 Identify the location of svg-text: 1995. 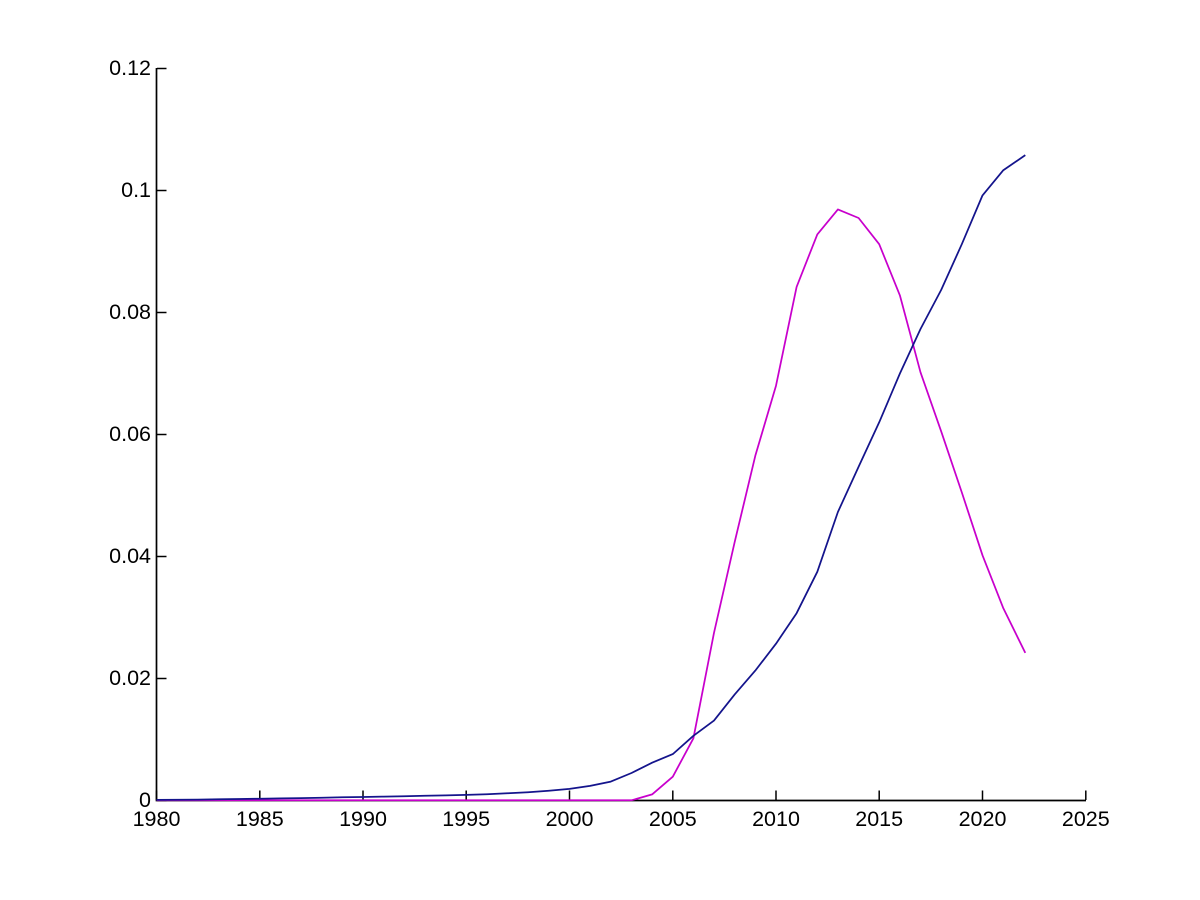
(466, 819).